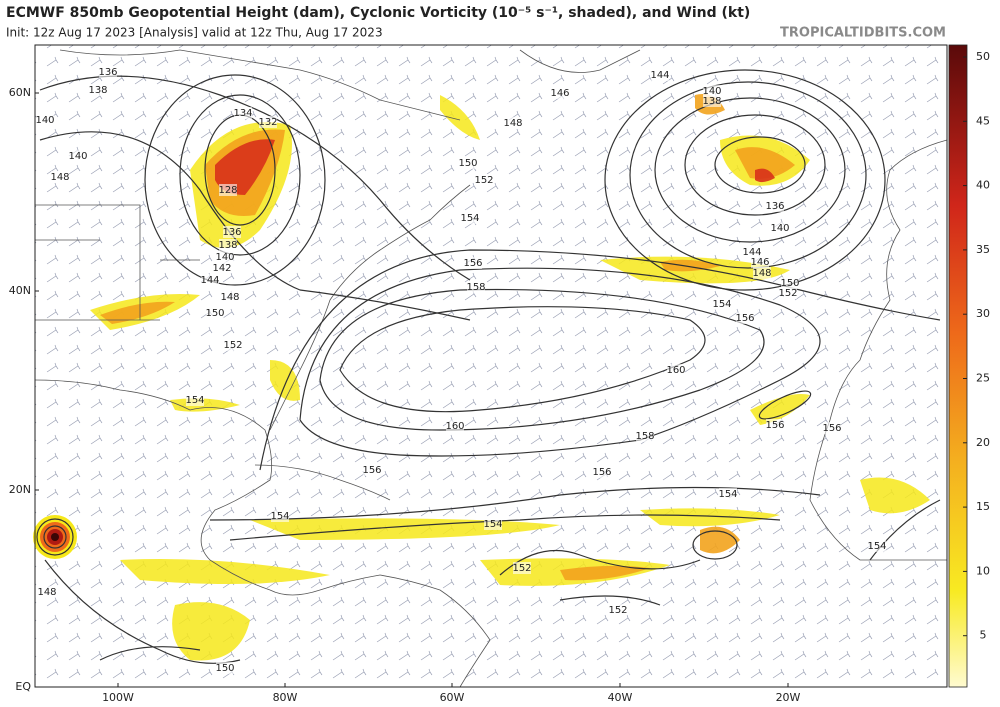 Image resolution: width=1000 pixels, height=707 pixels. What do you see at coordinates (958, 366) in the screenshot?
I see `colorbar` at bounding box center [958, 366].